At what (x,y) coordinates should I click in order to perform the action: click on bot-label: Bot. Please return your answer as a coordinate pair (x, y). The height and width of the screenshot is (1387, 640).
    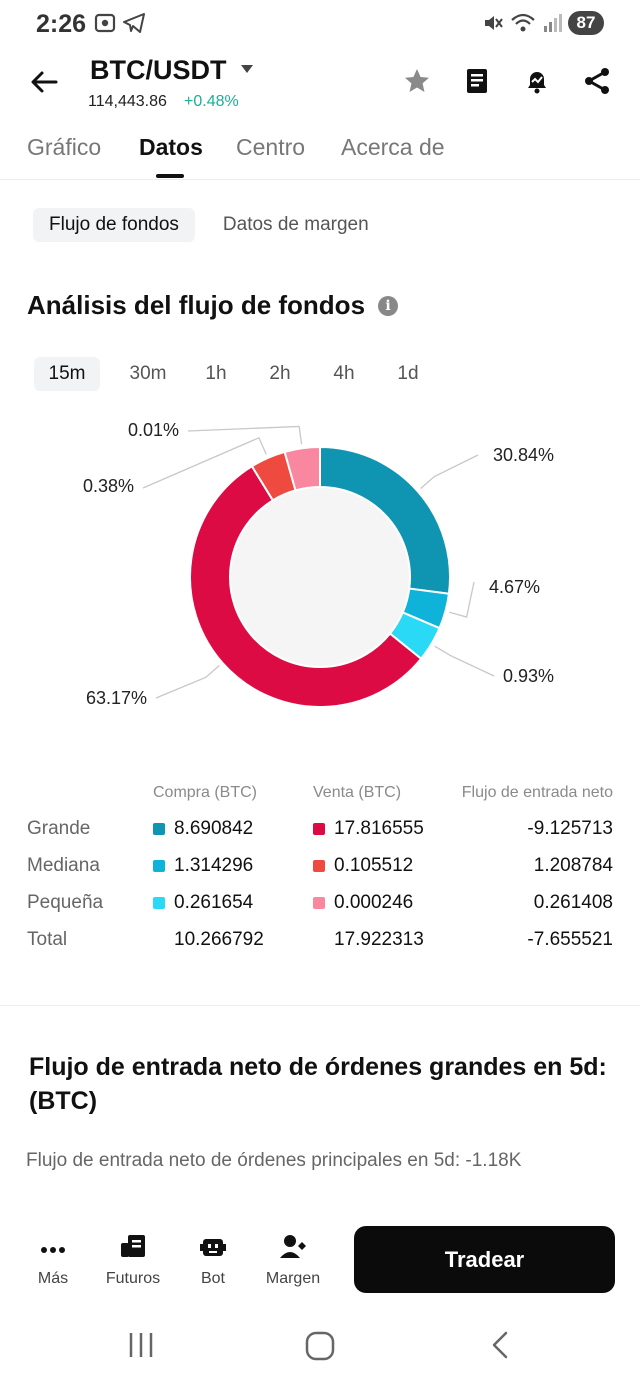
    Looking at the image, I should click on (212, 1278).